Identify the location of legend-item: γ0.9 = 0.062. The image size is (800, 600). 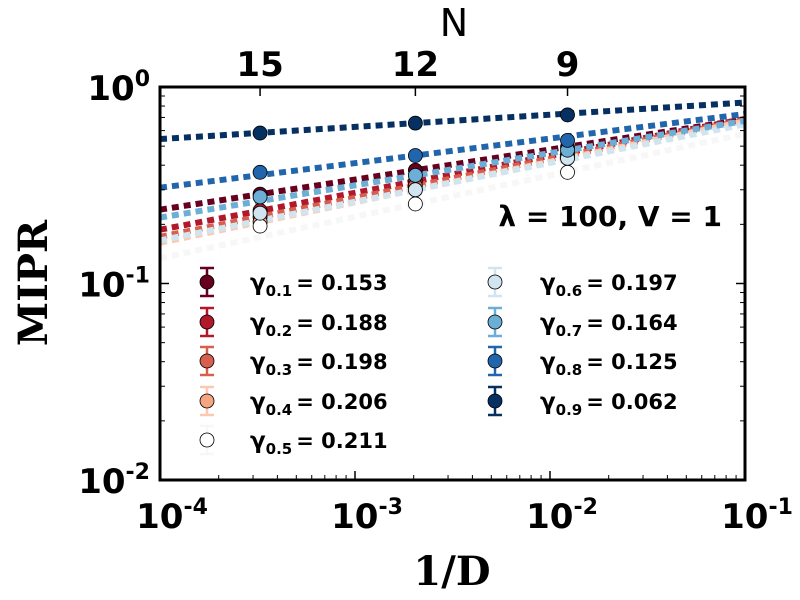
(582, 402).